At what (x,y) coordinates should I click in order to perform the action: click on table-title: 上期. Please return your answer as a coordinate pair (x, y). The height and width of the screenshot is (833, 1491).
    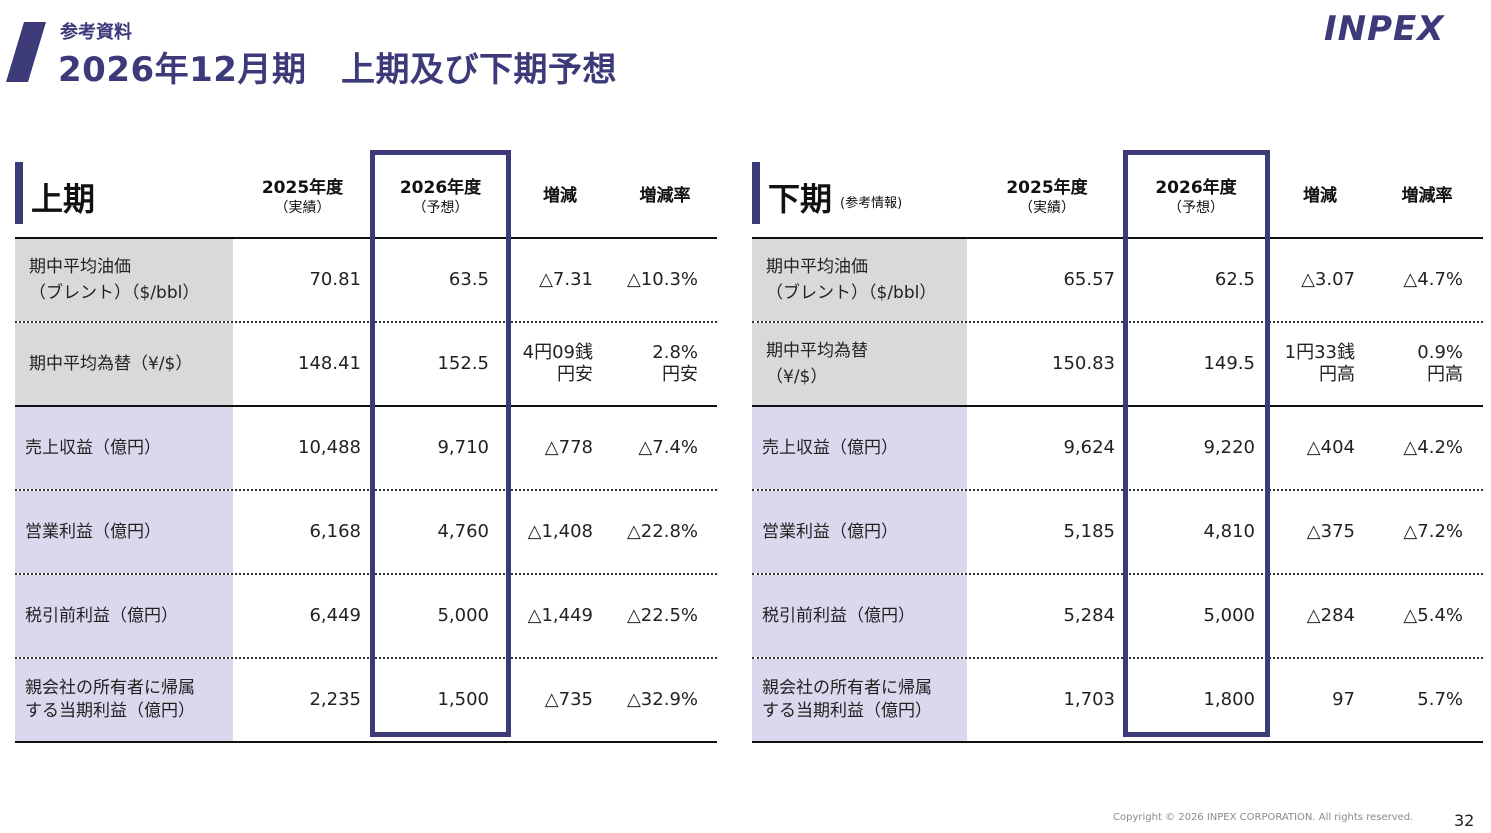
    Looking at the image, I should click on (63, 199).